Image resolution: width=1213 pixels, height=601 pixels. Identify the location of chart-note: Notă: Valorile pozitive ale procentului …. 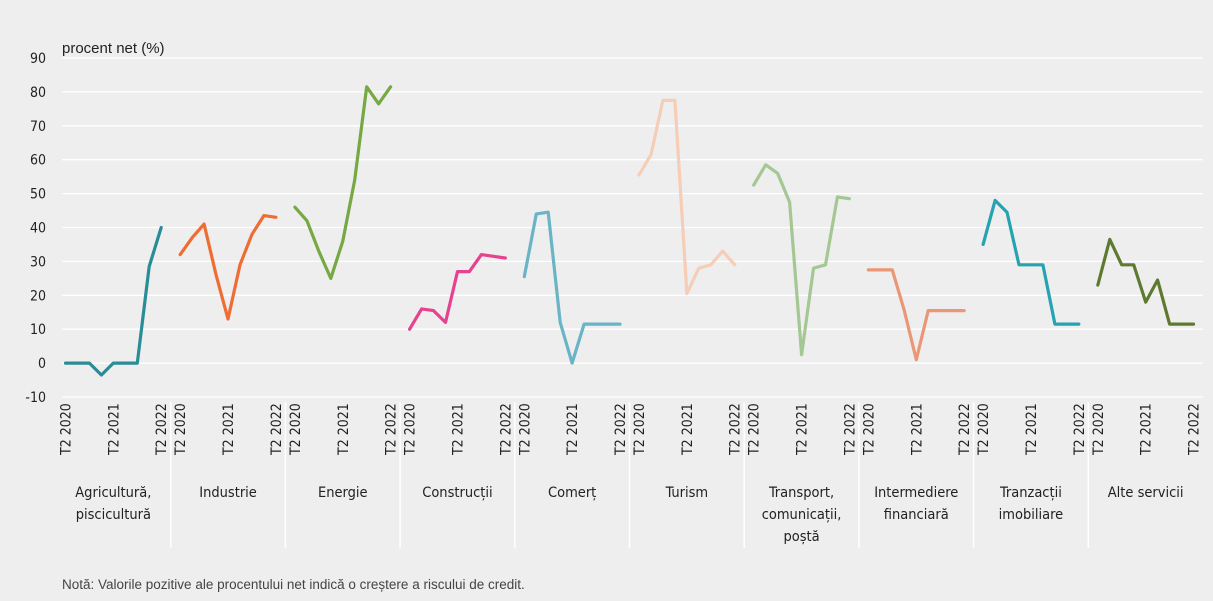
(293, 584).